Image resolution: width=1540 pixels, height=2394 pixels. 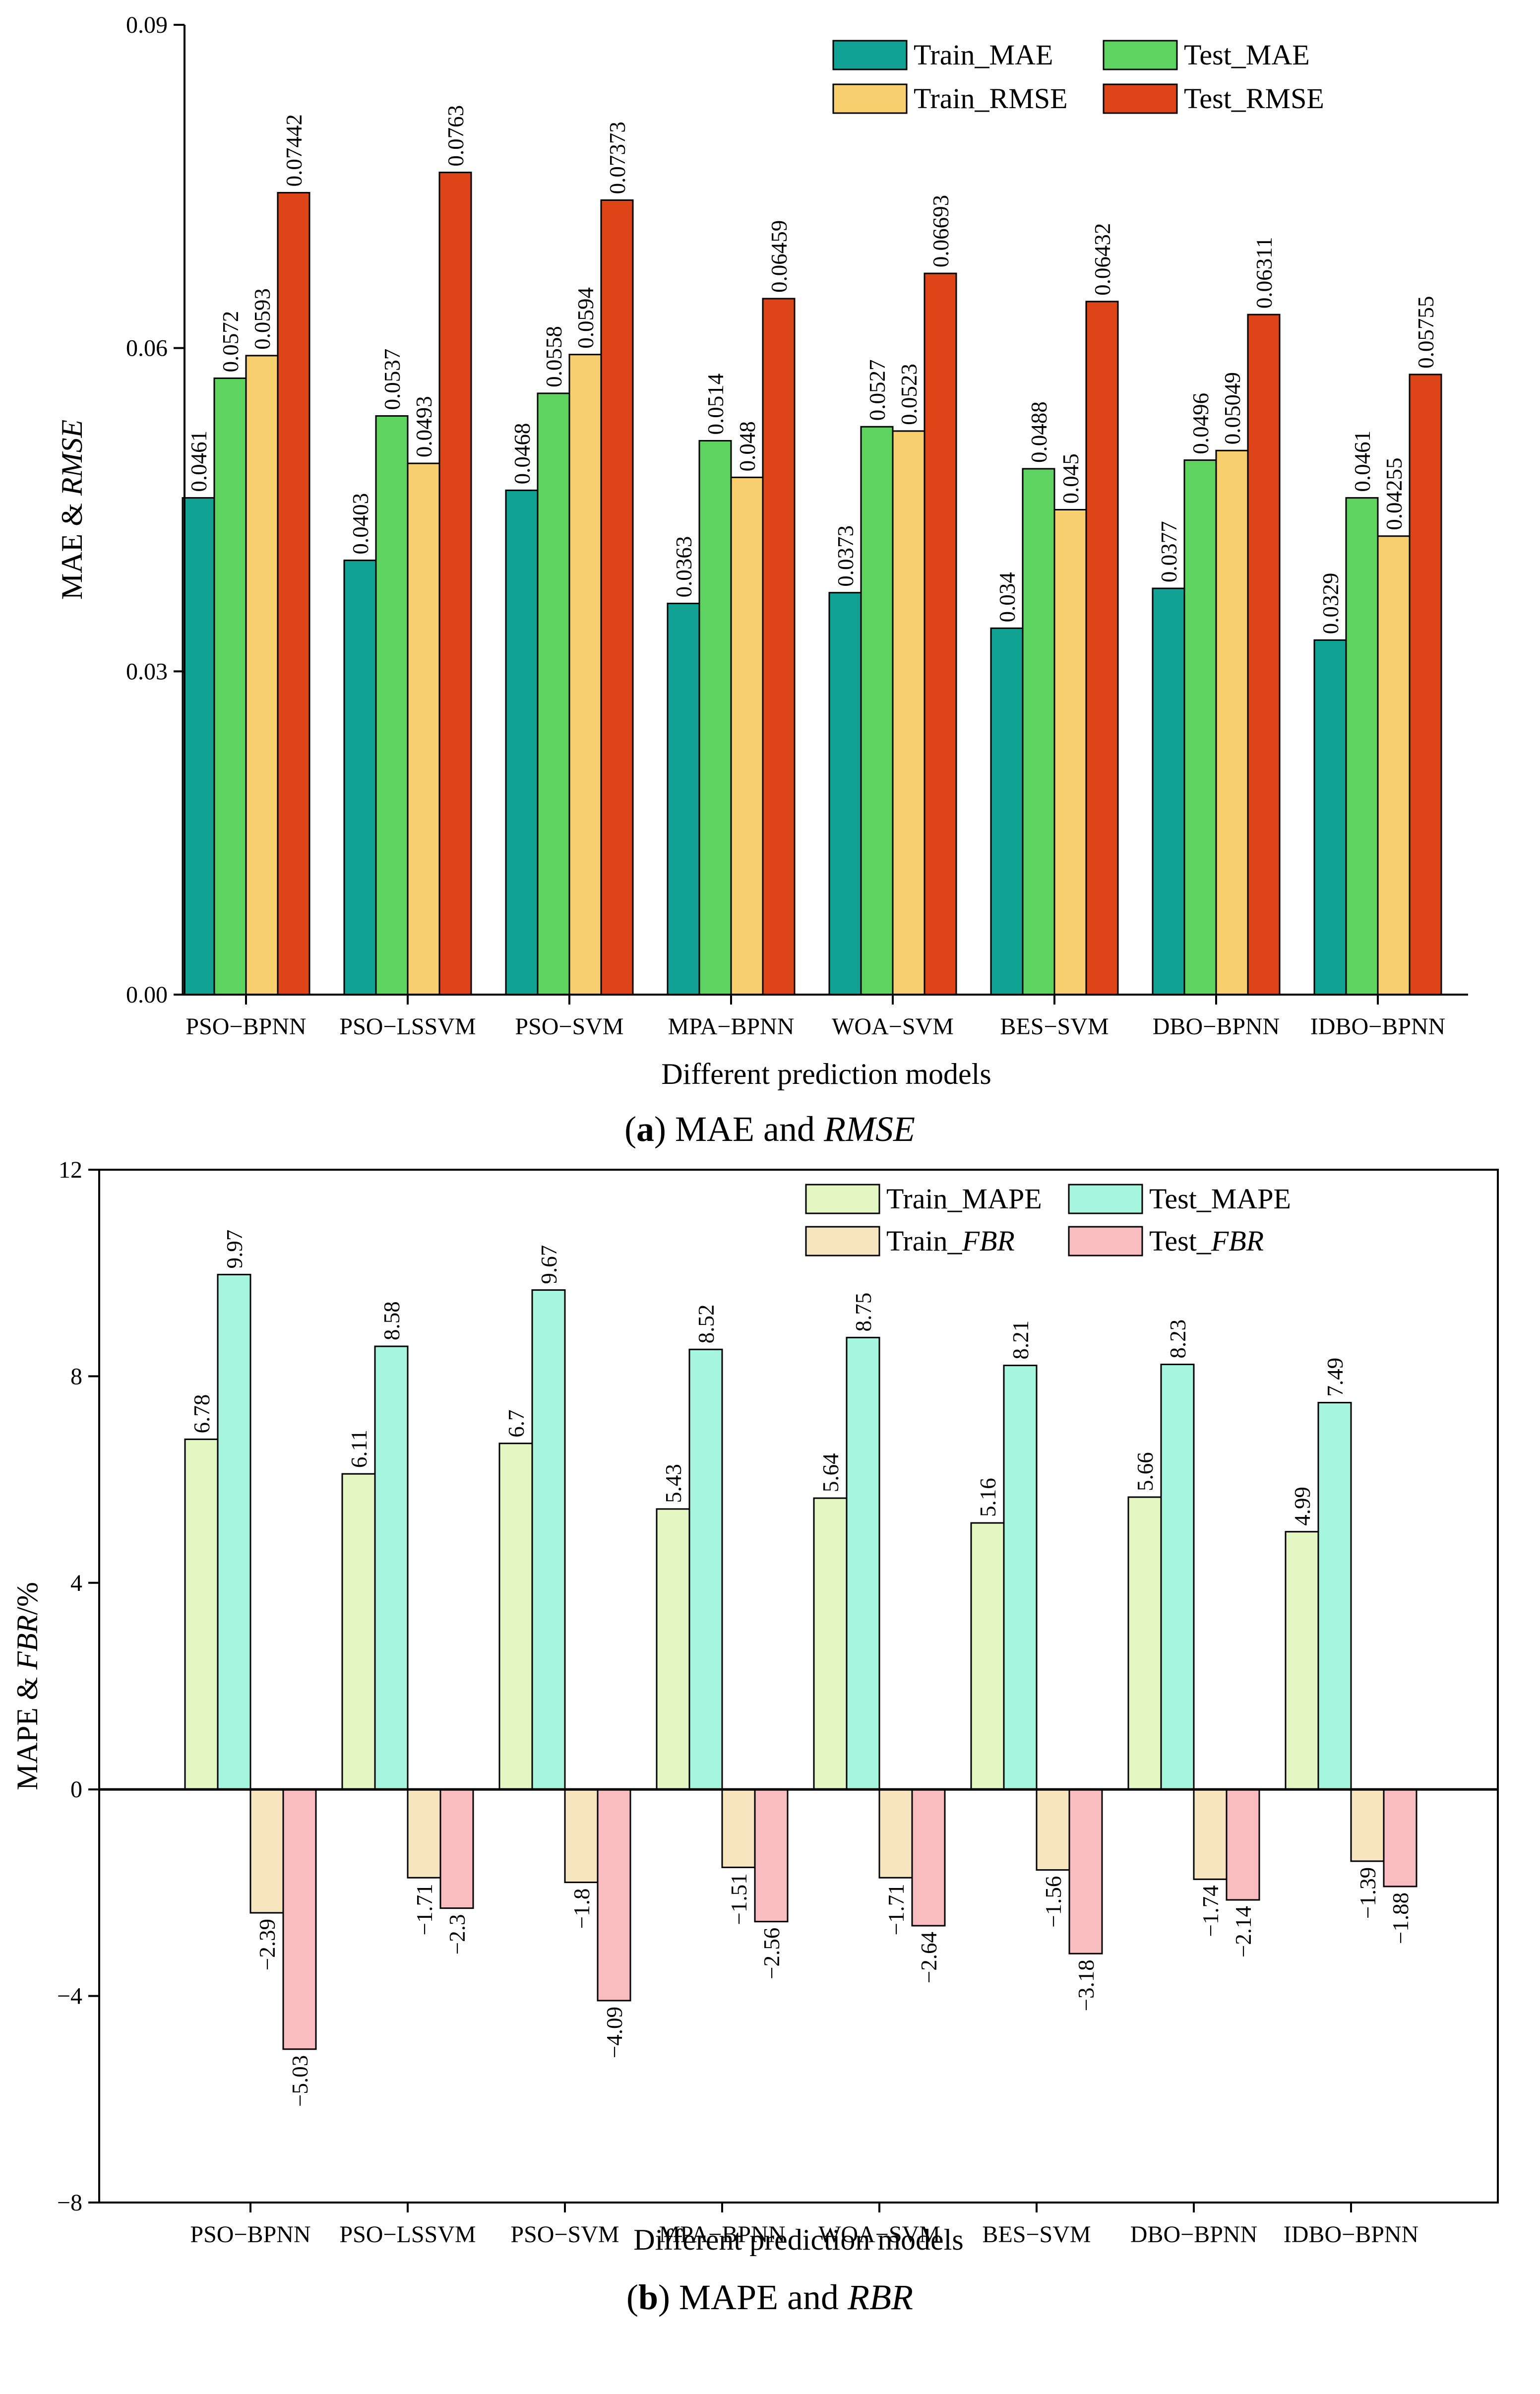 What do you see at coordinates (830, 1472) in the screenshot?
I see `data-label-train-mape-woa-svm: 5.64` at bounding box center [830, 1472].